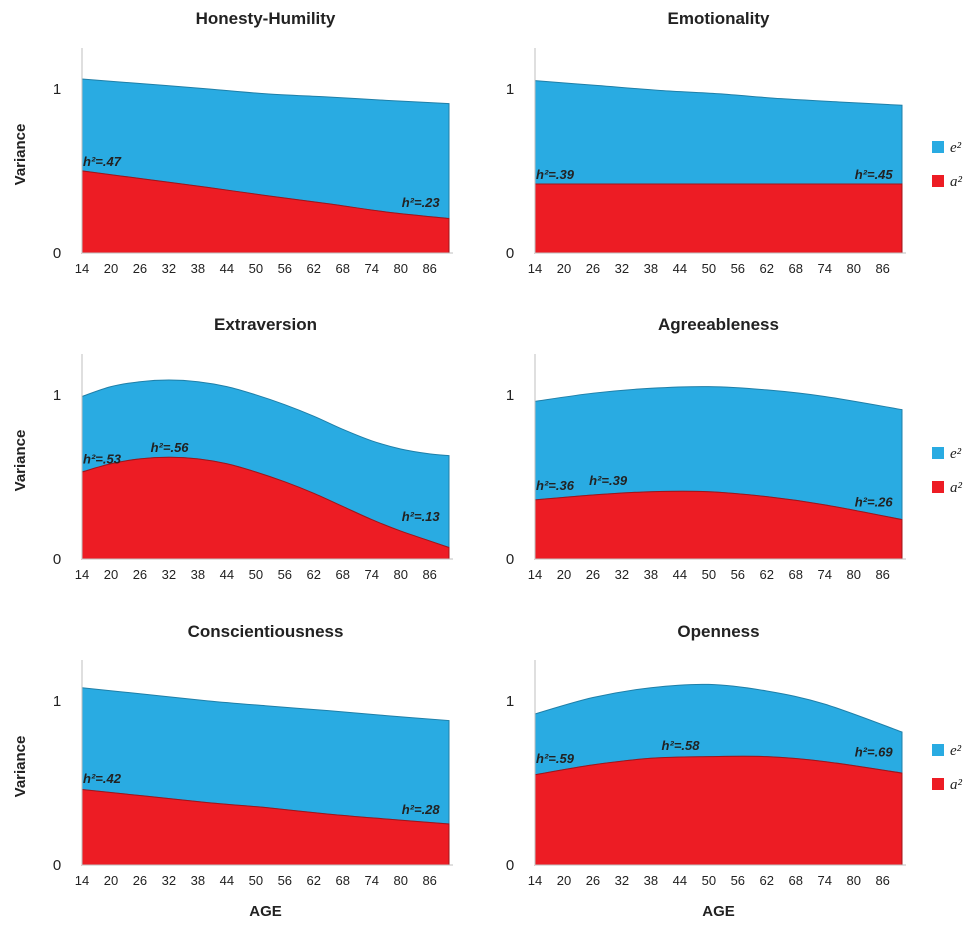 The height and width of the screenshot is (928, 971). Describe the element at coordinates (102, 778) in the screenshot. I see `h2-annotation: h²=.42` at that location.